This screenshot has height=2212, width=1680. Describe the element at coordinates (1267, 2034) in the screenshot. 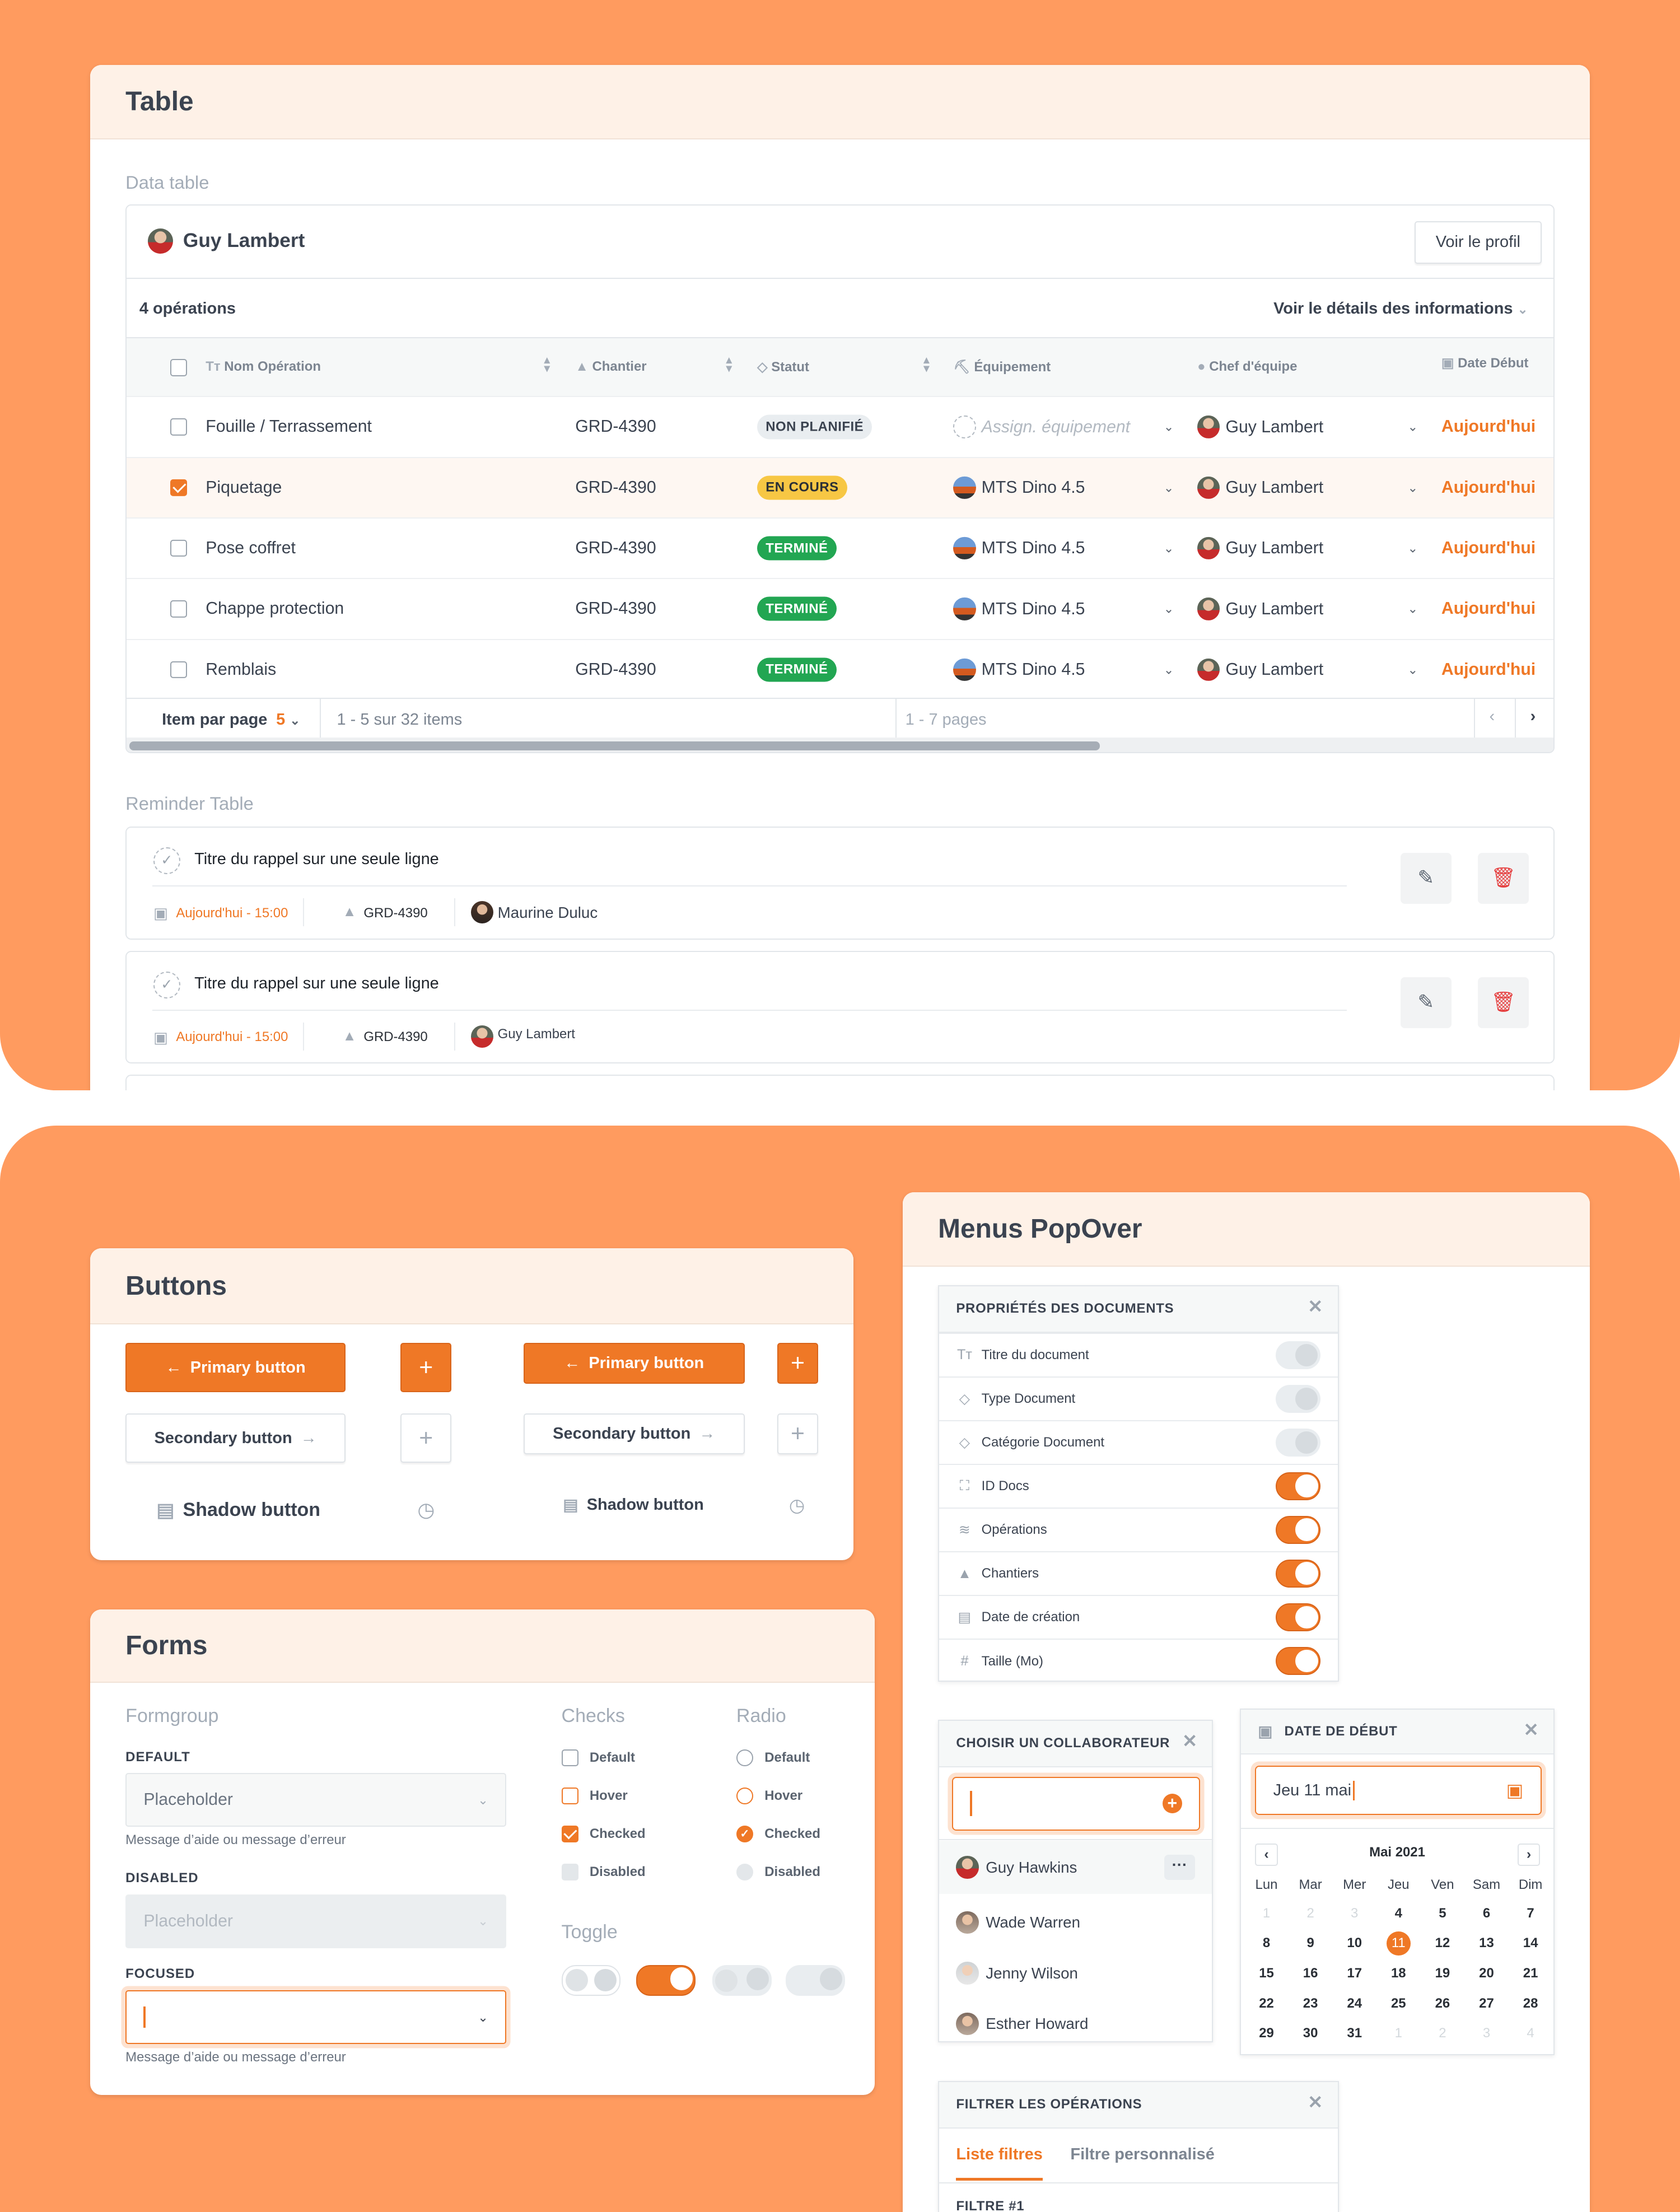

I see `calendar-day: 29` at that location.